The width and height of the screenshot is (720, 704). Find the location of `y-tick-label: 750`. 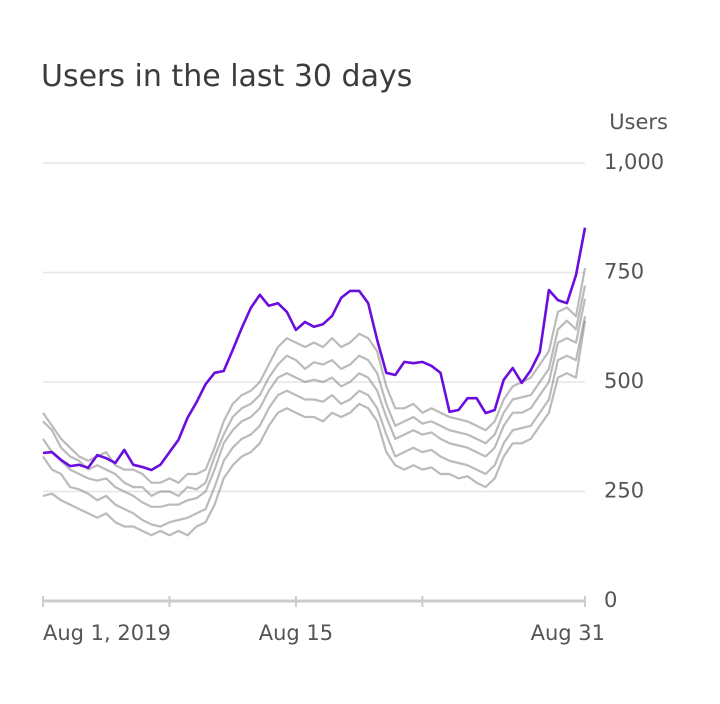

y-tick-label: 750 is located at coordinates (624, 272).